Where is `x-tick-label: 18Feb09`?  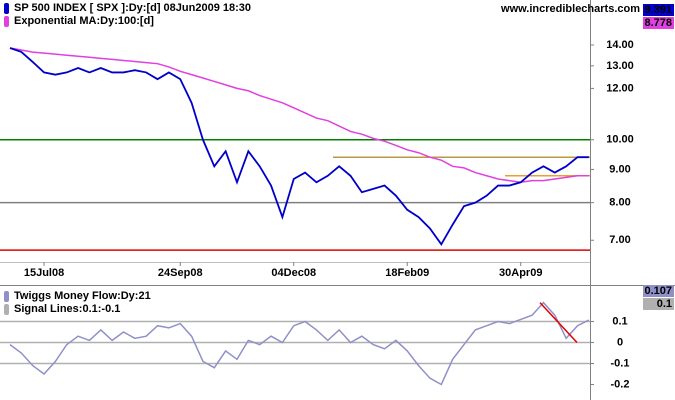 x-tick-label: 18Feb09 is located at coordinates (407, 273).